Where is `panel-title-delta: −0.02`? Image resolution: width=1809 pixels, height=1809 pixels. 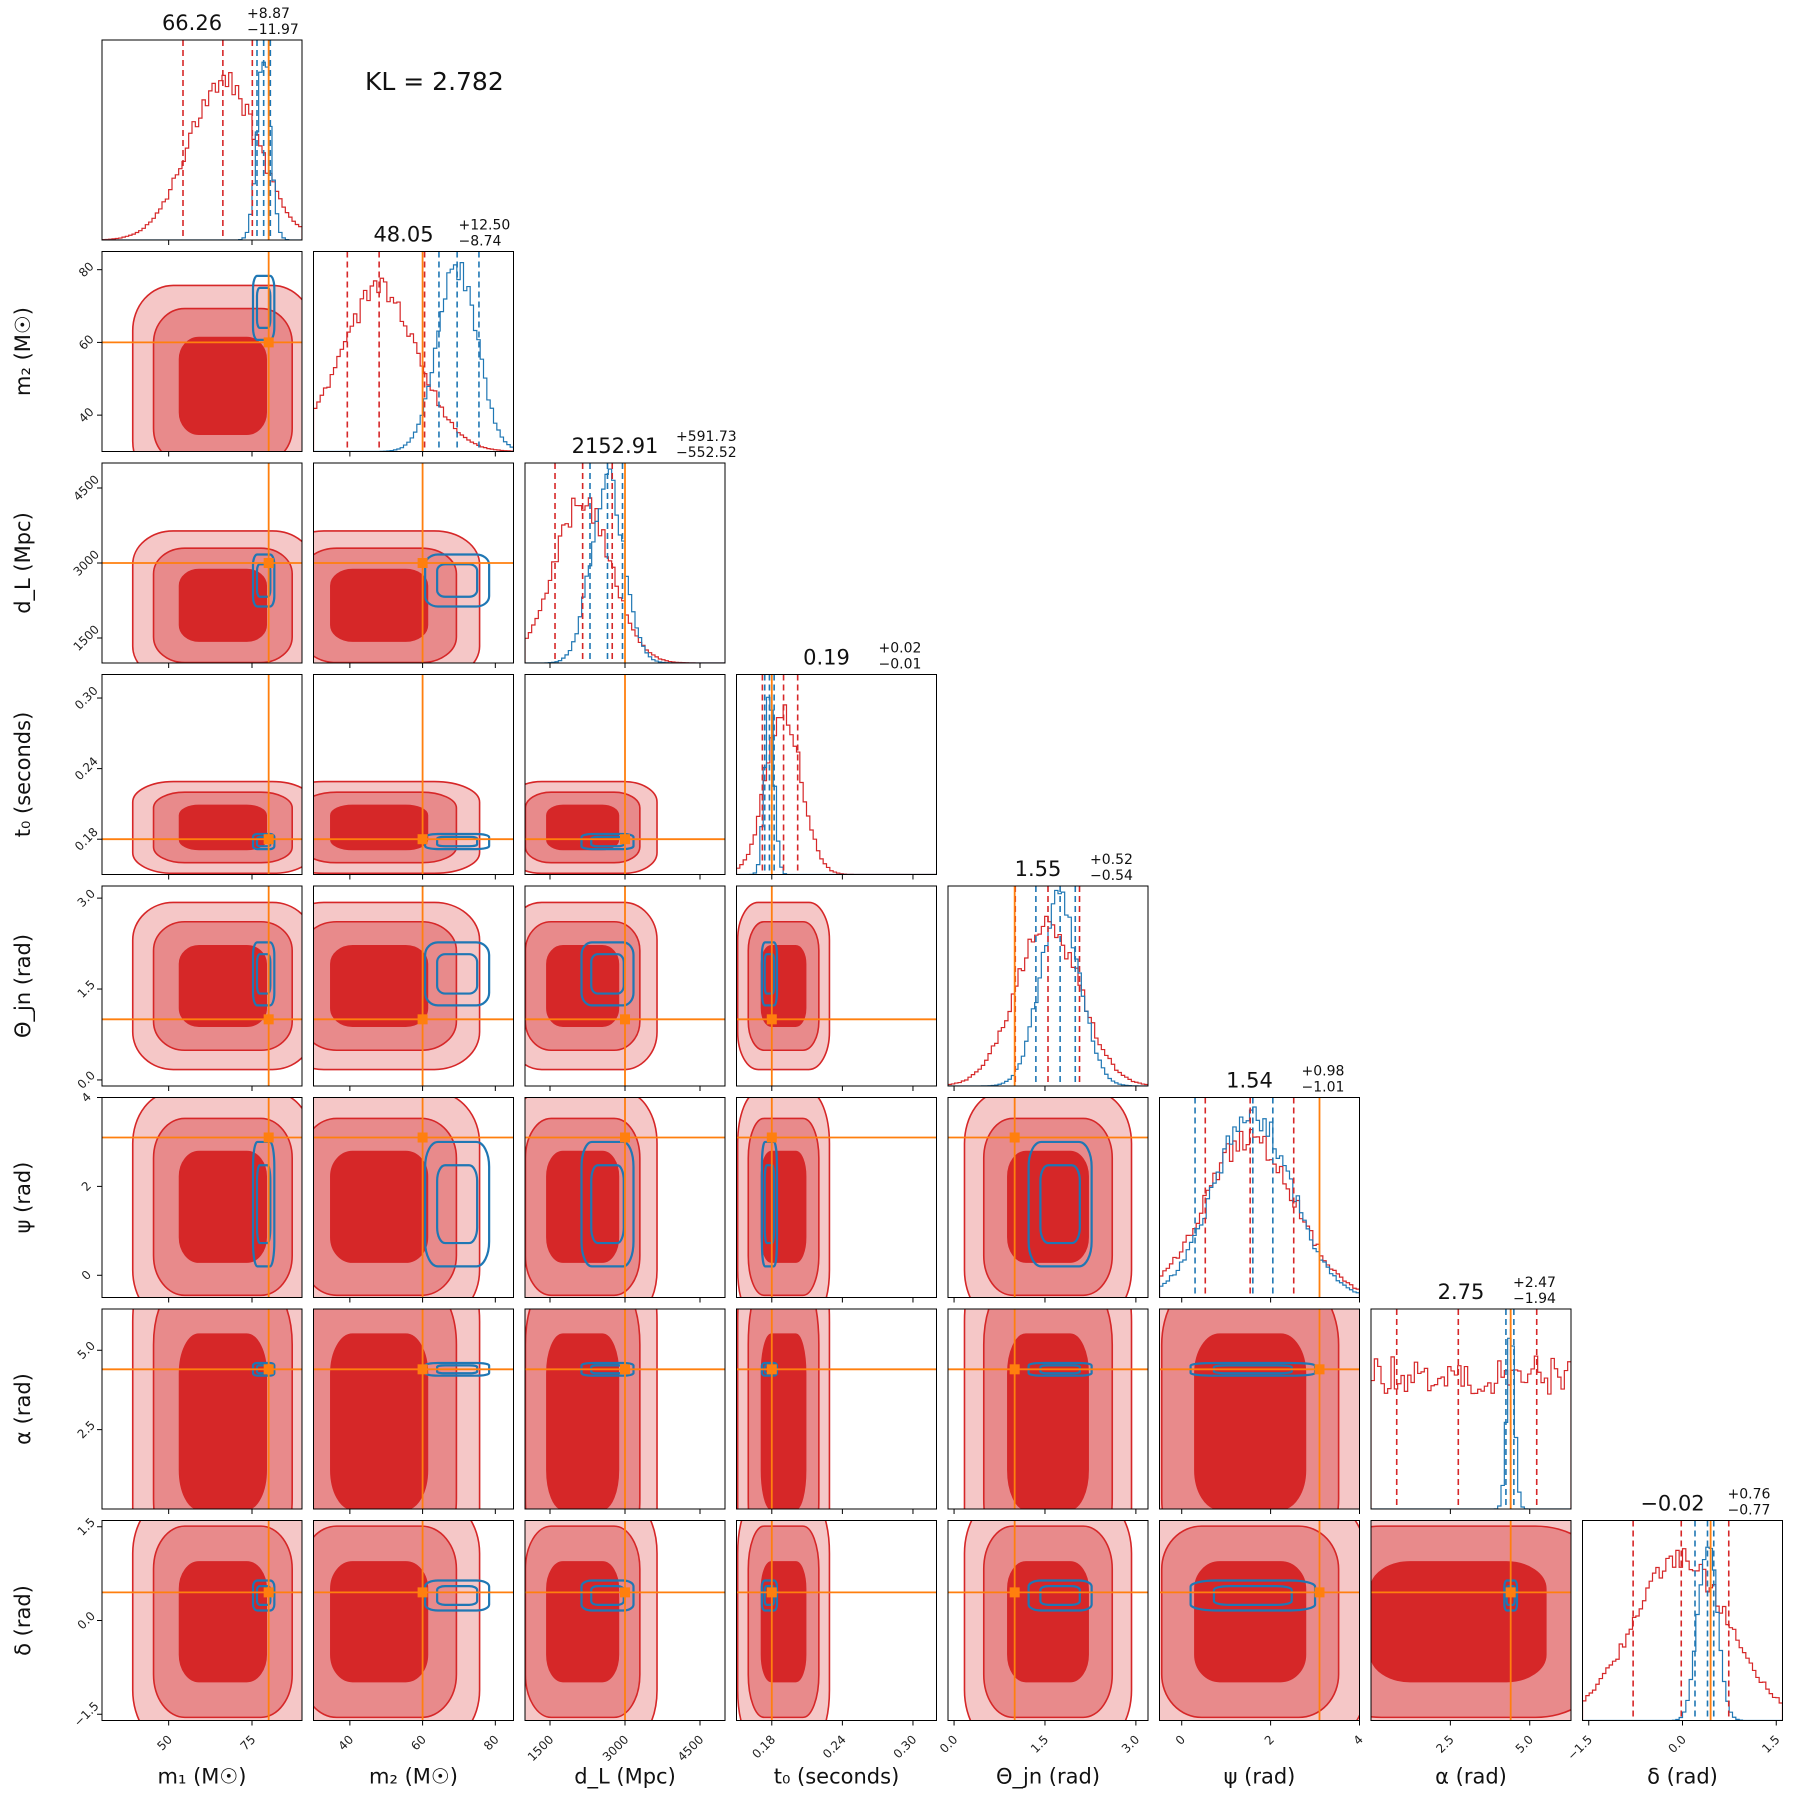 panel-title-delta: −0.02 is located at coordinates (1672, 1504).